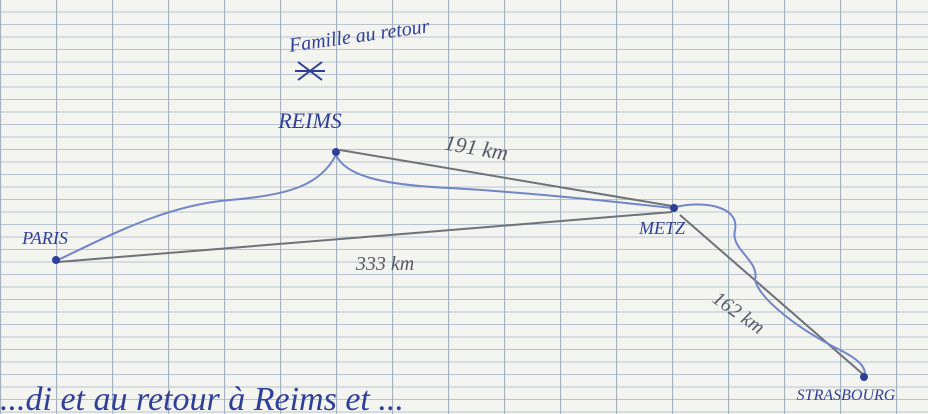  What do you see at coordinates (44, 238) in the screenshot?
I see `city-label: PARIS` at bounding box center [44, 238].